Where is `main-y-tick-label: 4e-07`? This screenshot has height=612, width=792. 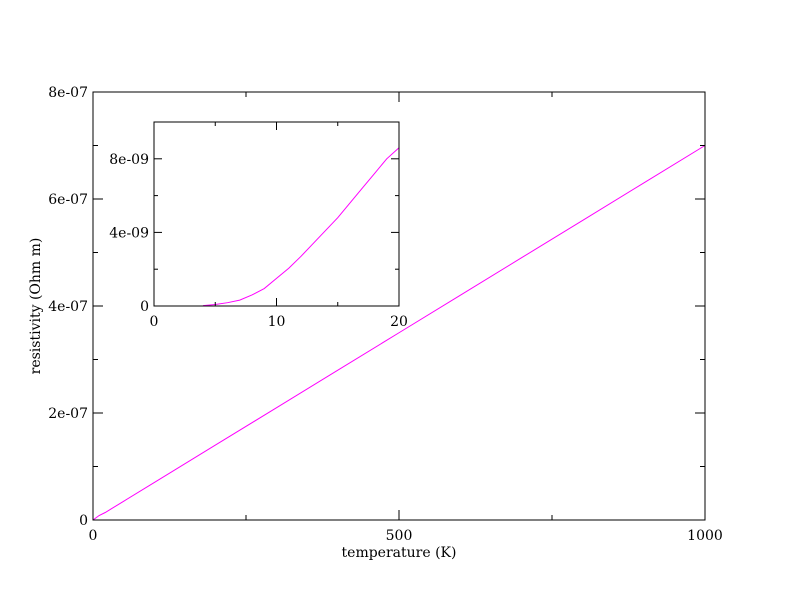 main-y-tick-label: 4e-07 is located at coordinates (68, 307).